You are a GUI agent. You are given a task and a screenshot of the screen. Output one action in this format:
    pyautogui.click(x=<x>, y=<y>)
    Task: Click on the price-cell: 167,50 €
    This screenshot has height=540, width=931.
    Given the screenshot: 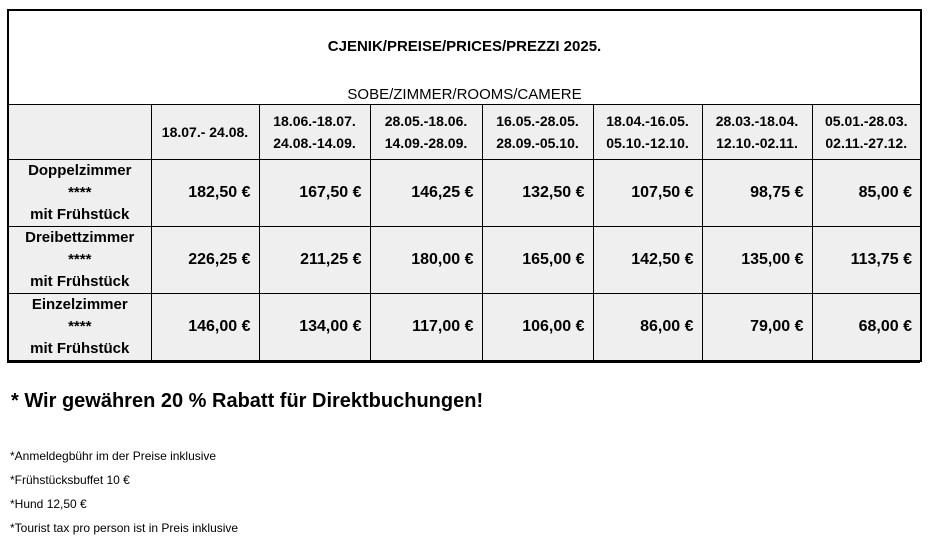 What is the action you would take?
    pyautogui.click(x=314, y=193)
    